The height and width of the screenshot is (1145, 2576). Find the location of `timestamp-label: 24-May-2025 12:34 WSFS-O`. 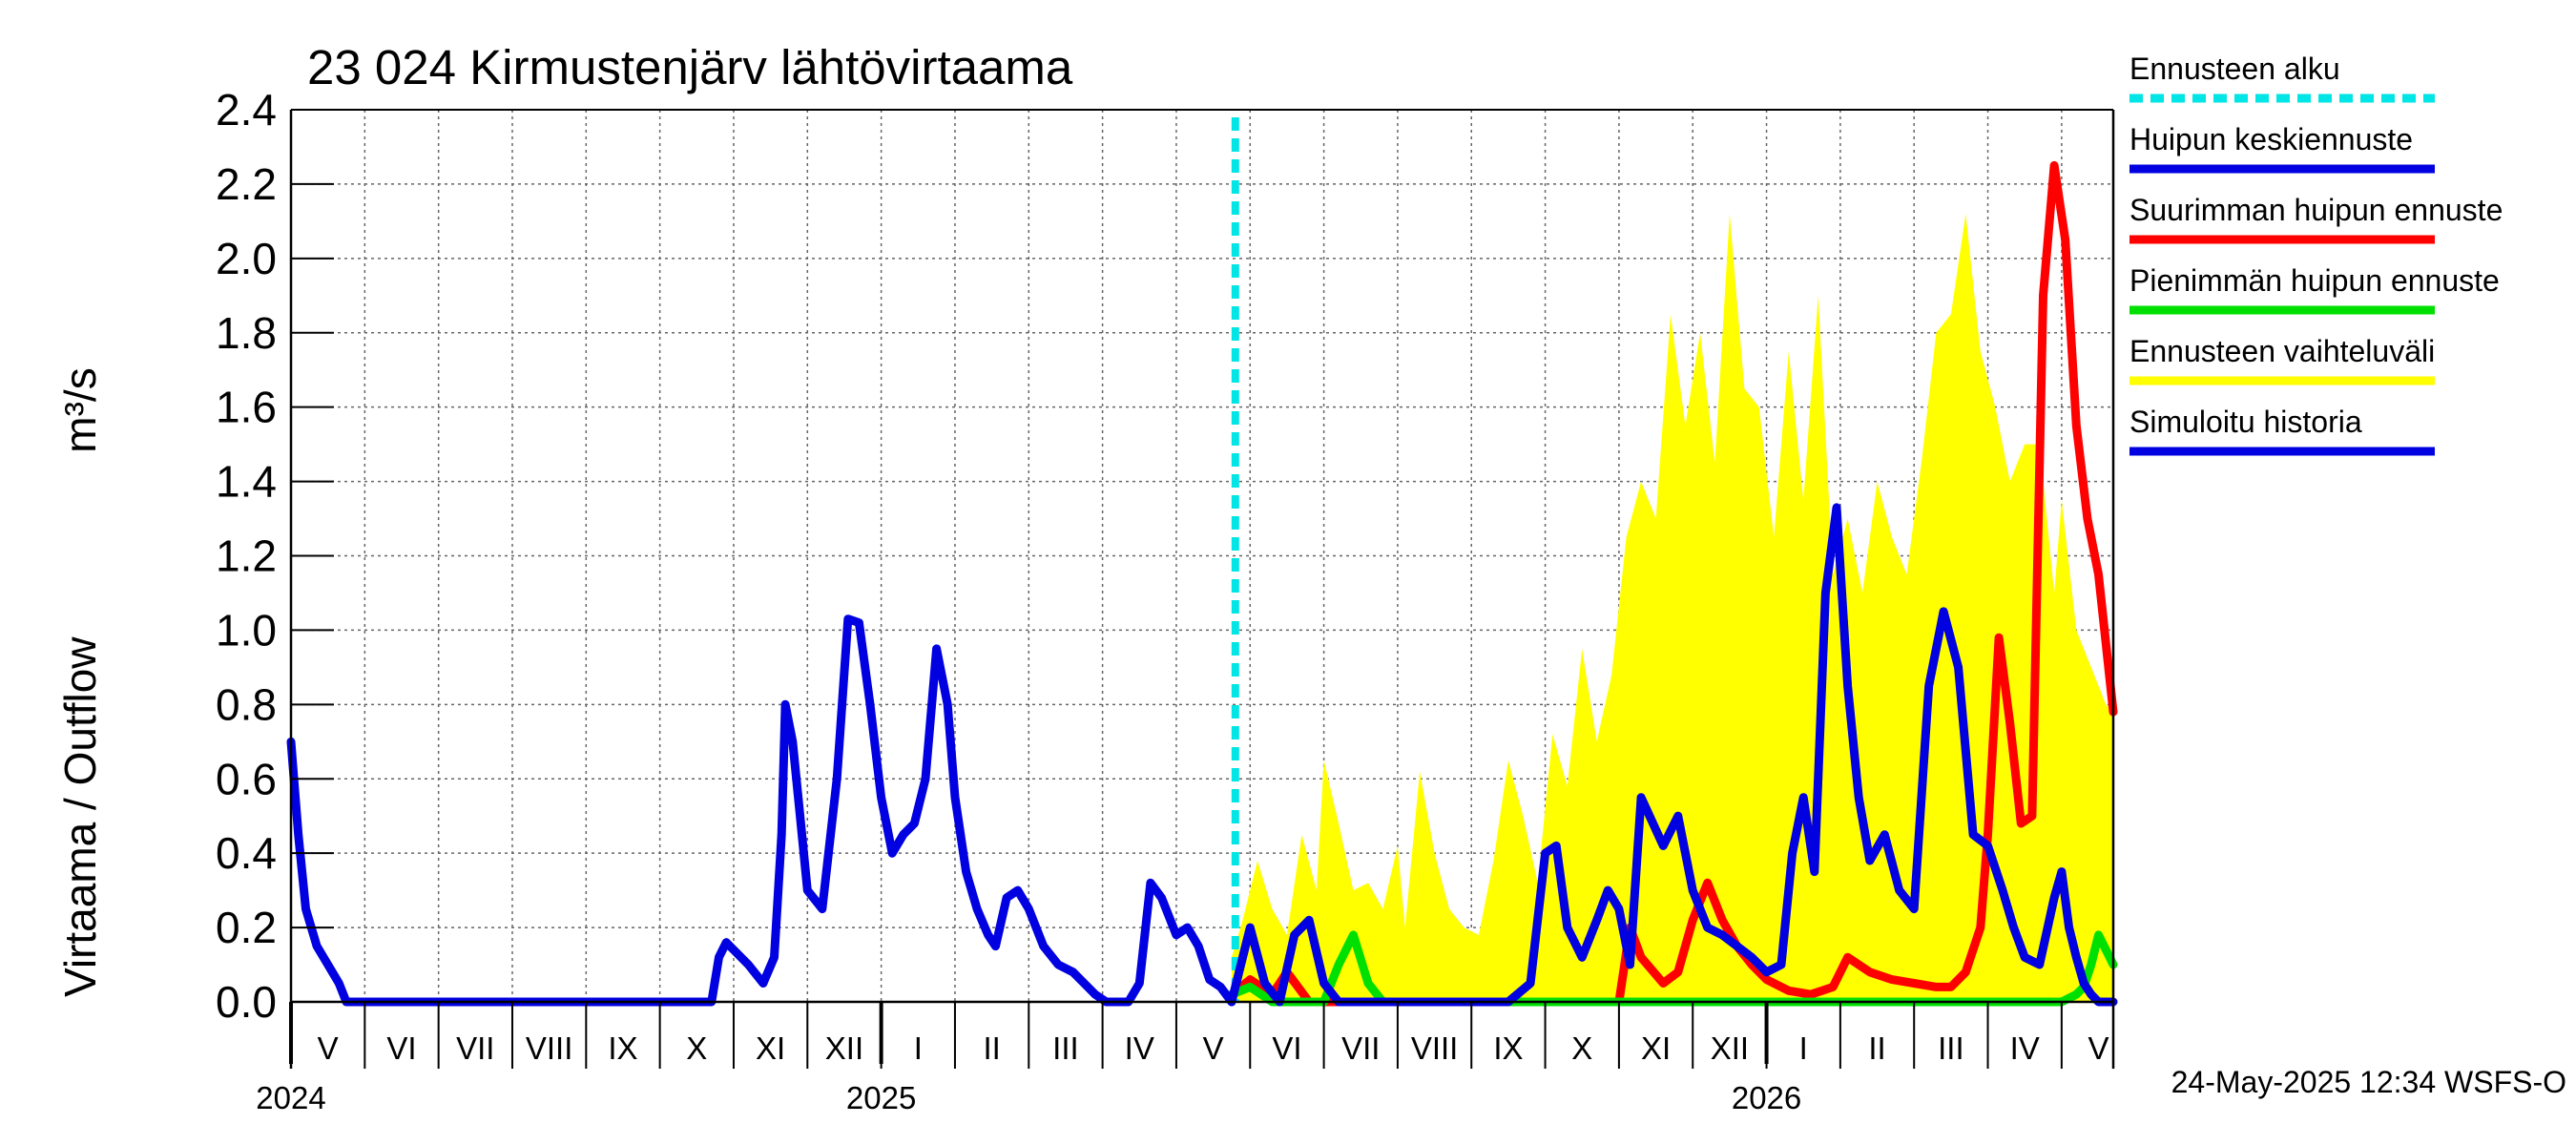

timestamp-label: 24-May-2025 12:34 WSFS-O is located at coordinates (2368, 1082).